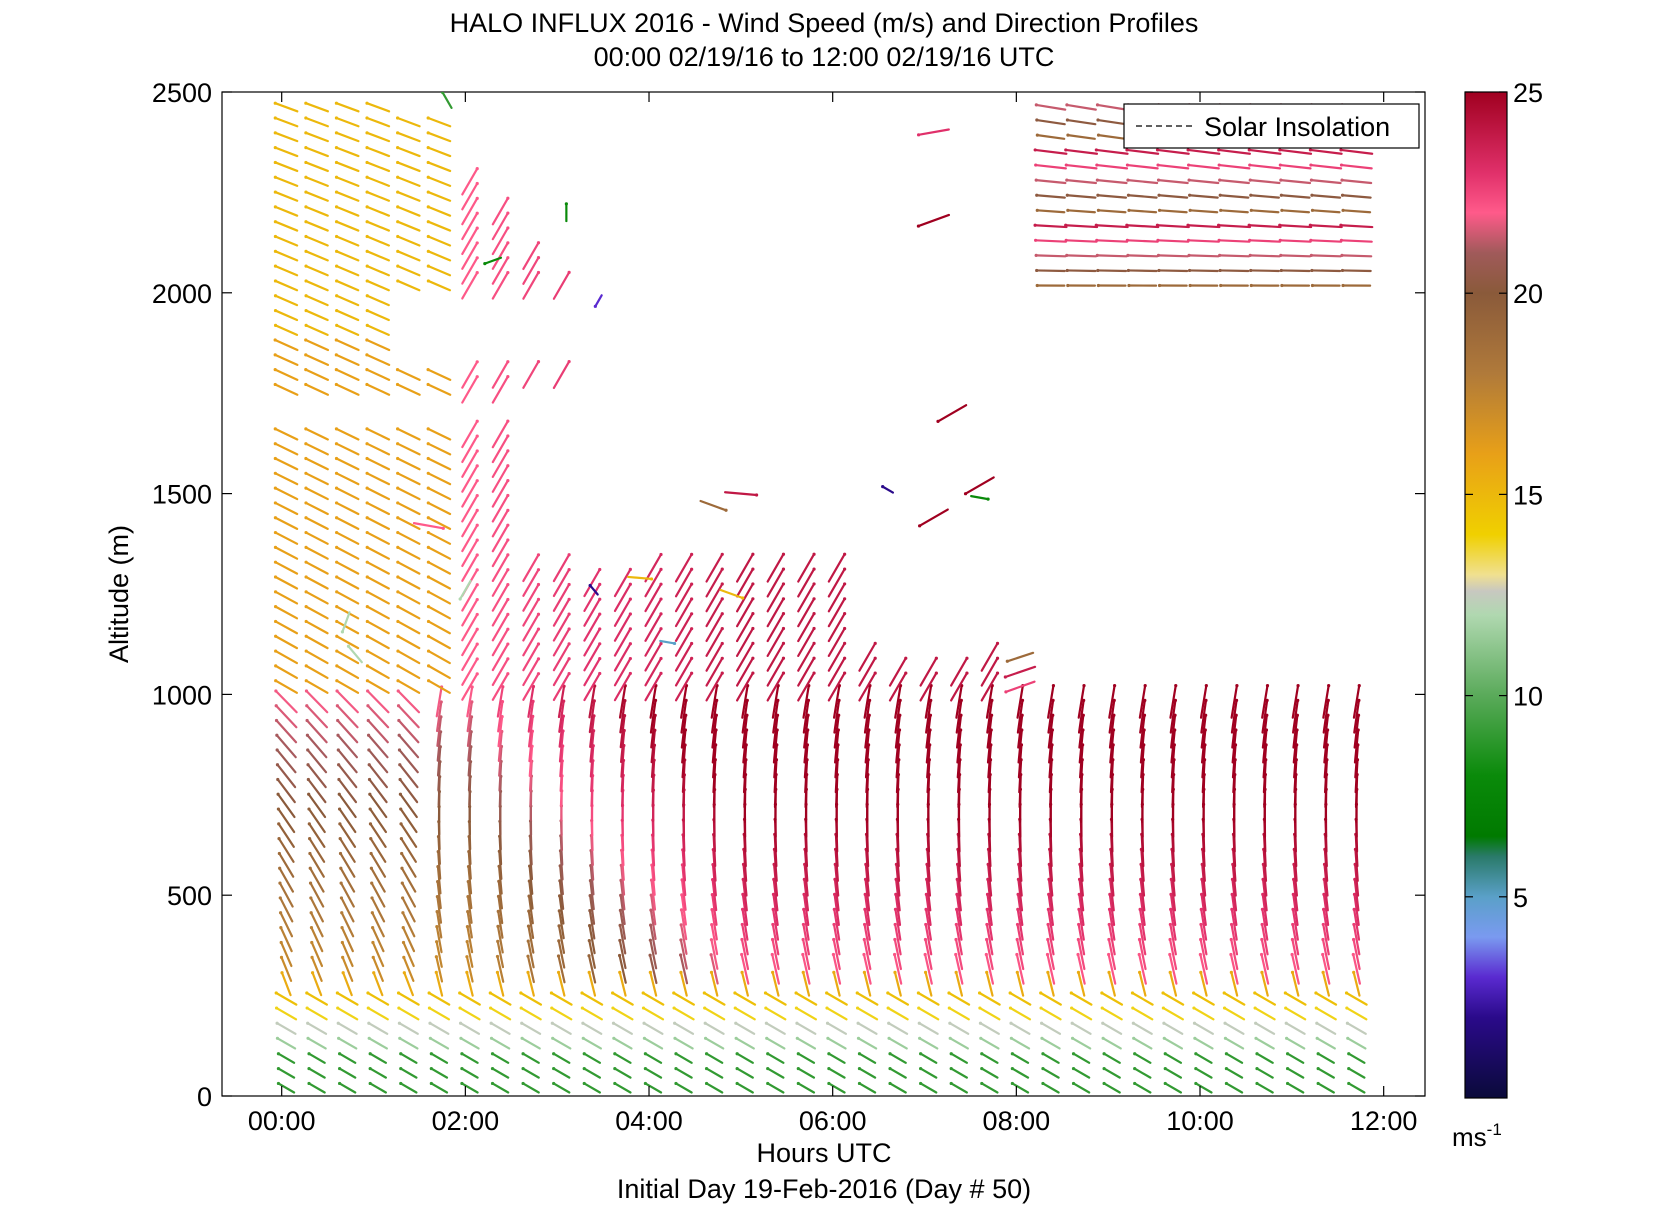 This screenshot has height=1216, width=1679. Describe the element at coordinates (182, 495) in the screenshot. I see `y-tick-label: 1500` at that location.